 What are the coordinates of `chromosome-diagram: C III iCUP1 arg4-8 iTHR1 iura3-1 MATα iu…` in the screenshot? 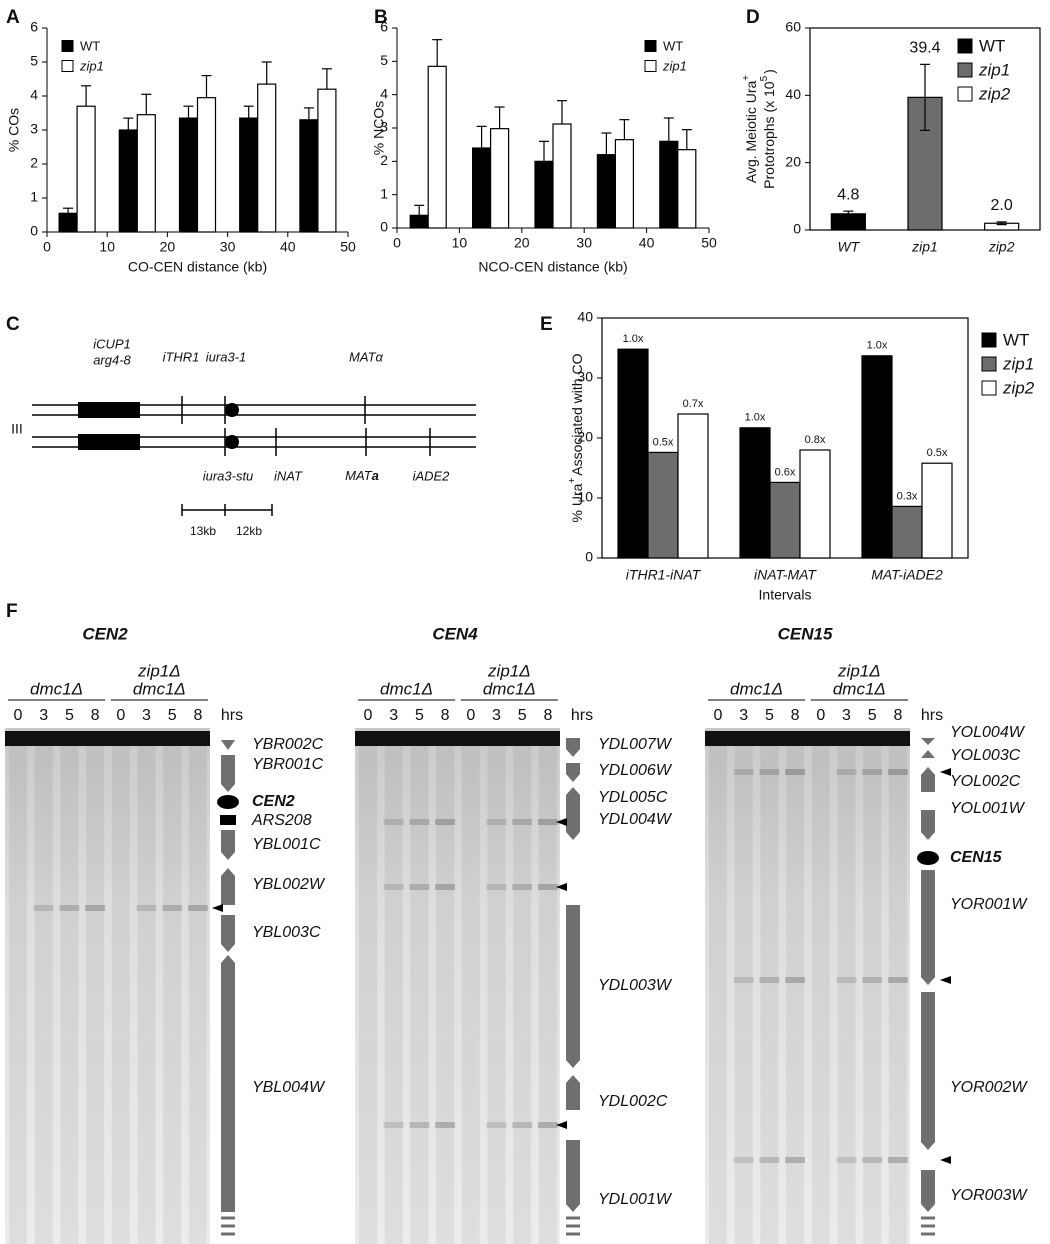 It's located at (241, 426).